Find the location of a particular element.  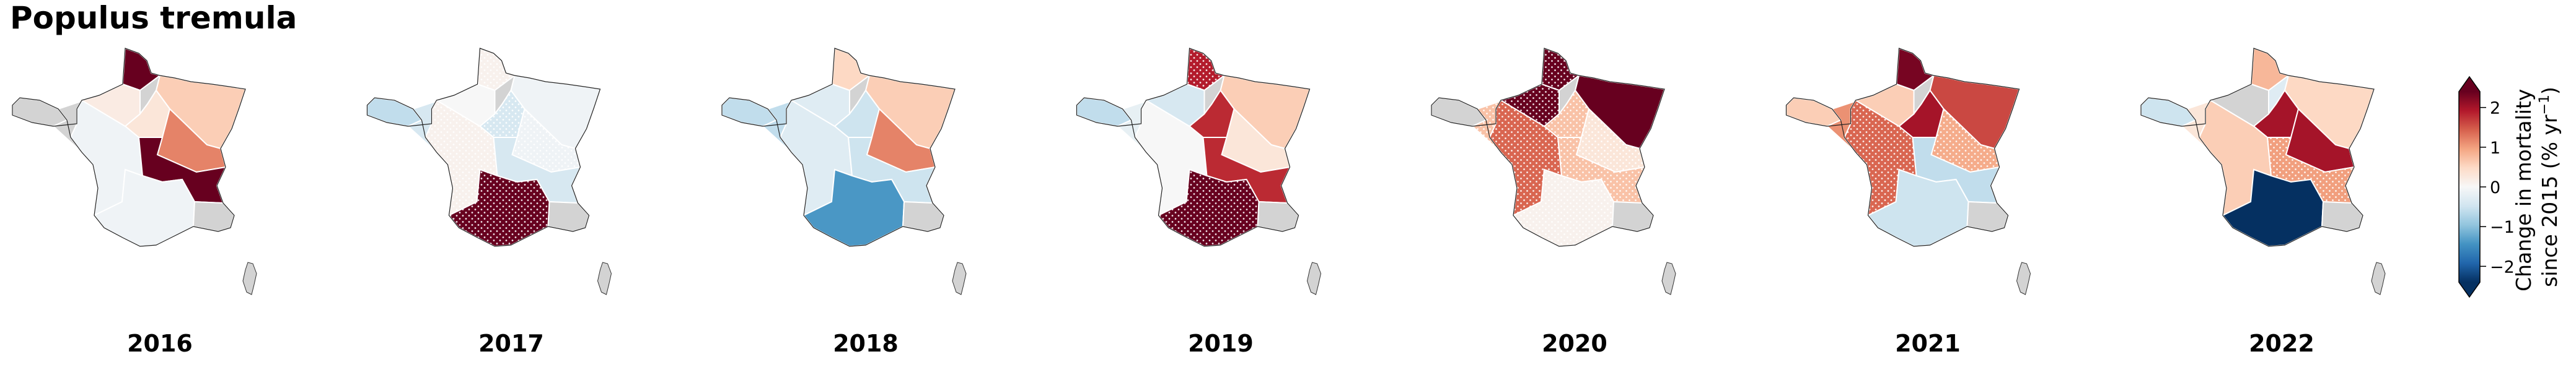

map-2017 is located at coordinates (489, 171).